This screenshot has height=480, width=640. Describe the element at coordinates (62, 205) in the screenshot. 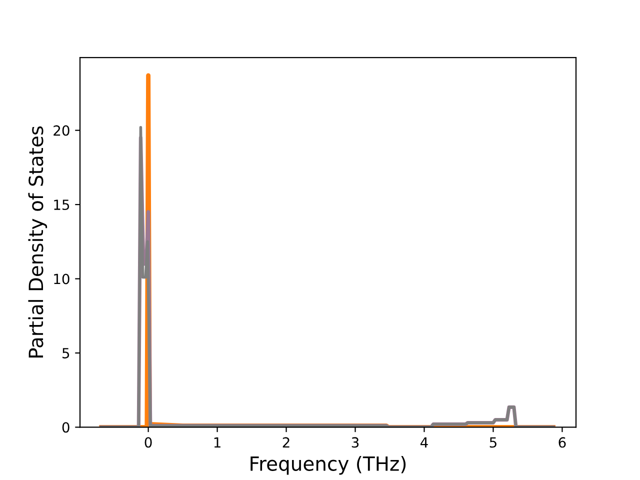

I see `y-tick-label: 15` at that location.